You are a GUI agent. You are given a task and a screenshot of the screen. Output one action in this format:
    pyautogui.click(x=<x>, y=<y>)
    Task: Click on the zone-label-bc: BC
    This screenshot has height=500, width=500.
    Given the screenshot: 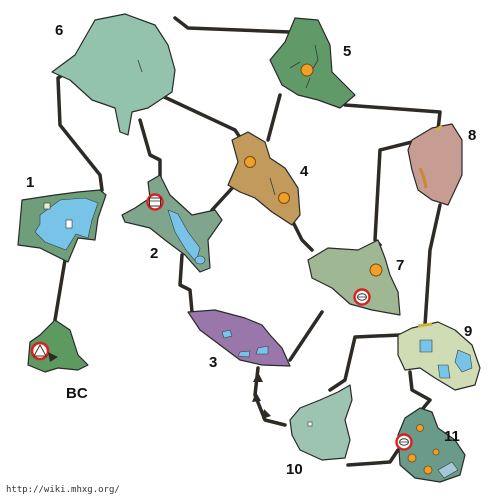 What is the action you would take?
    pyautogui.click(x=77, y=393)
    